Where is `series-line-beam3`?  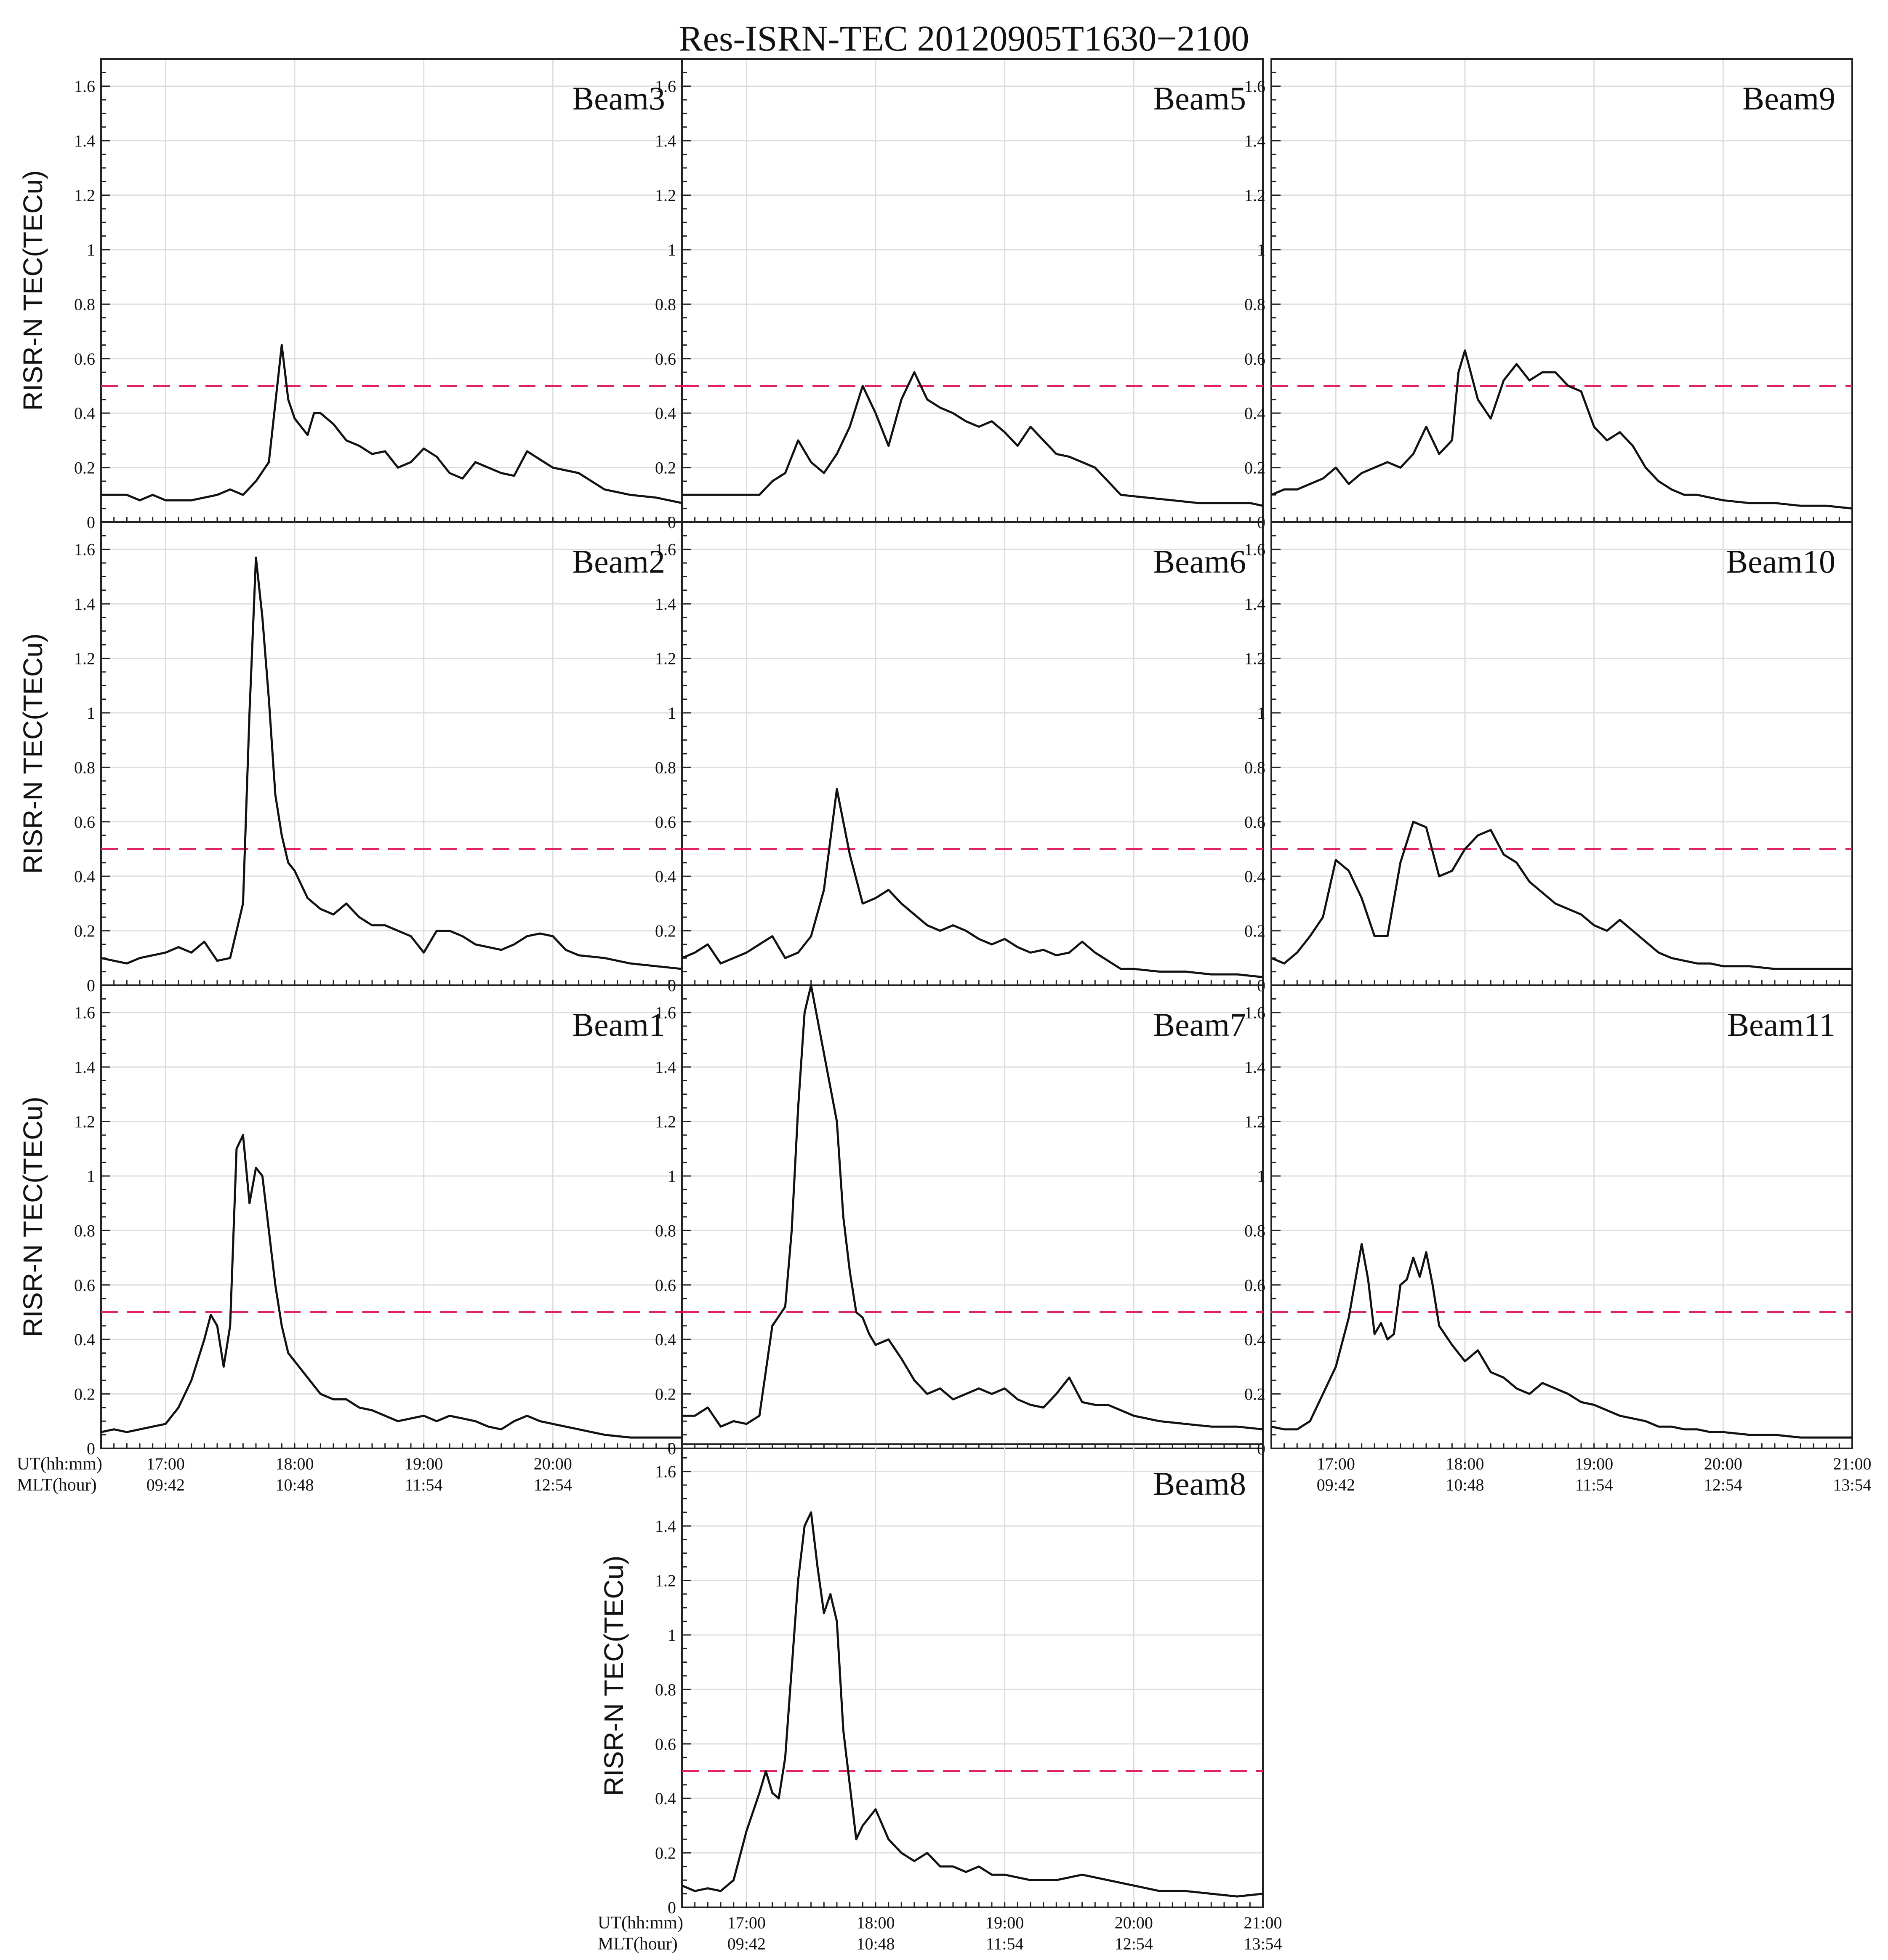
series-line-beam3 is located at coordinates (391, 424).